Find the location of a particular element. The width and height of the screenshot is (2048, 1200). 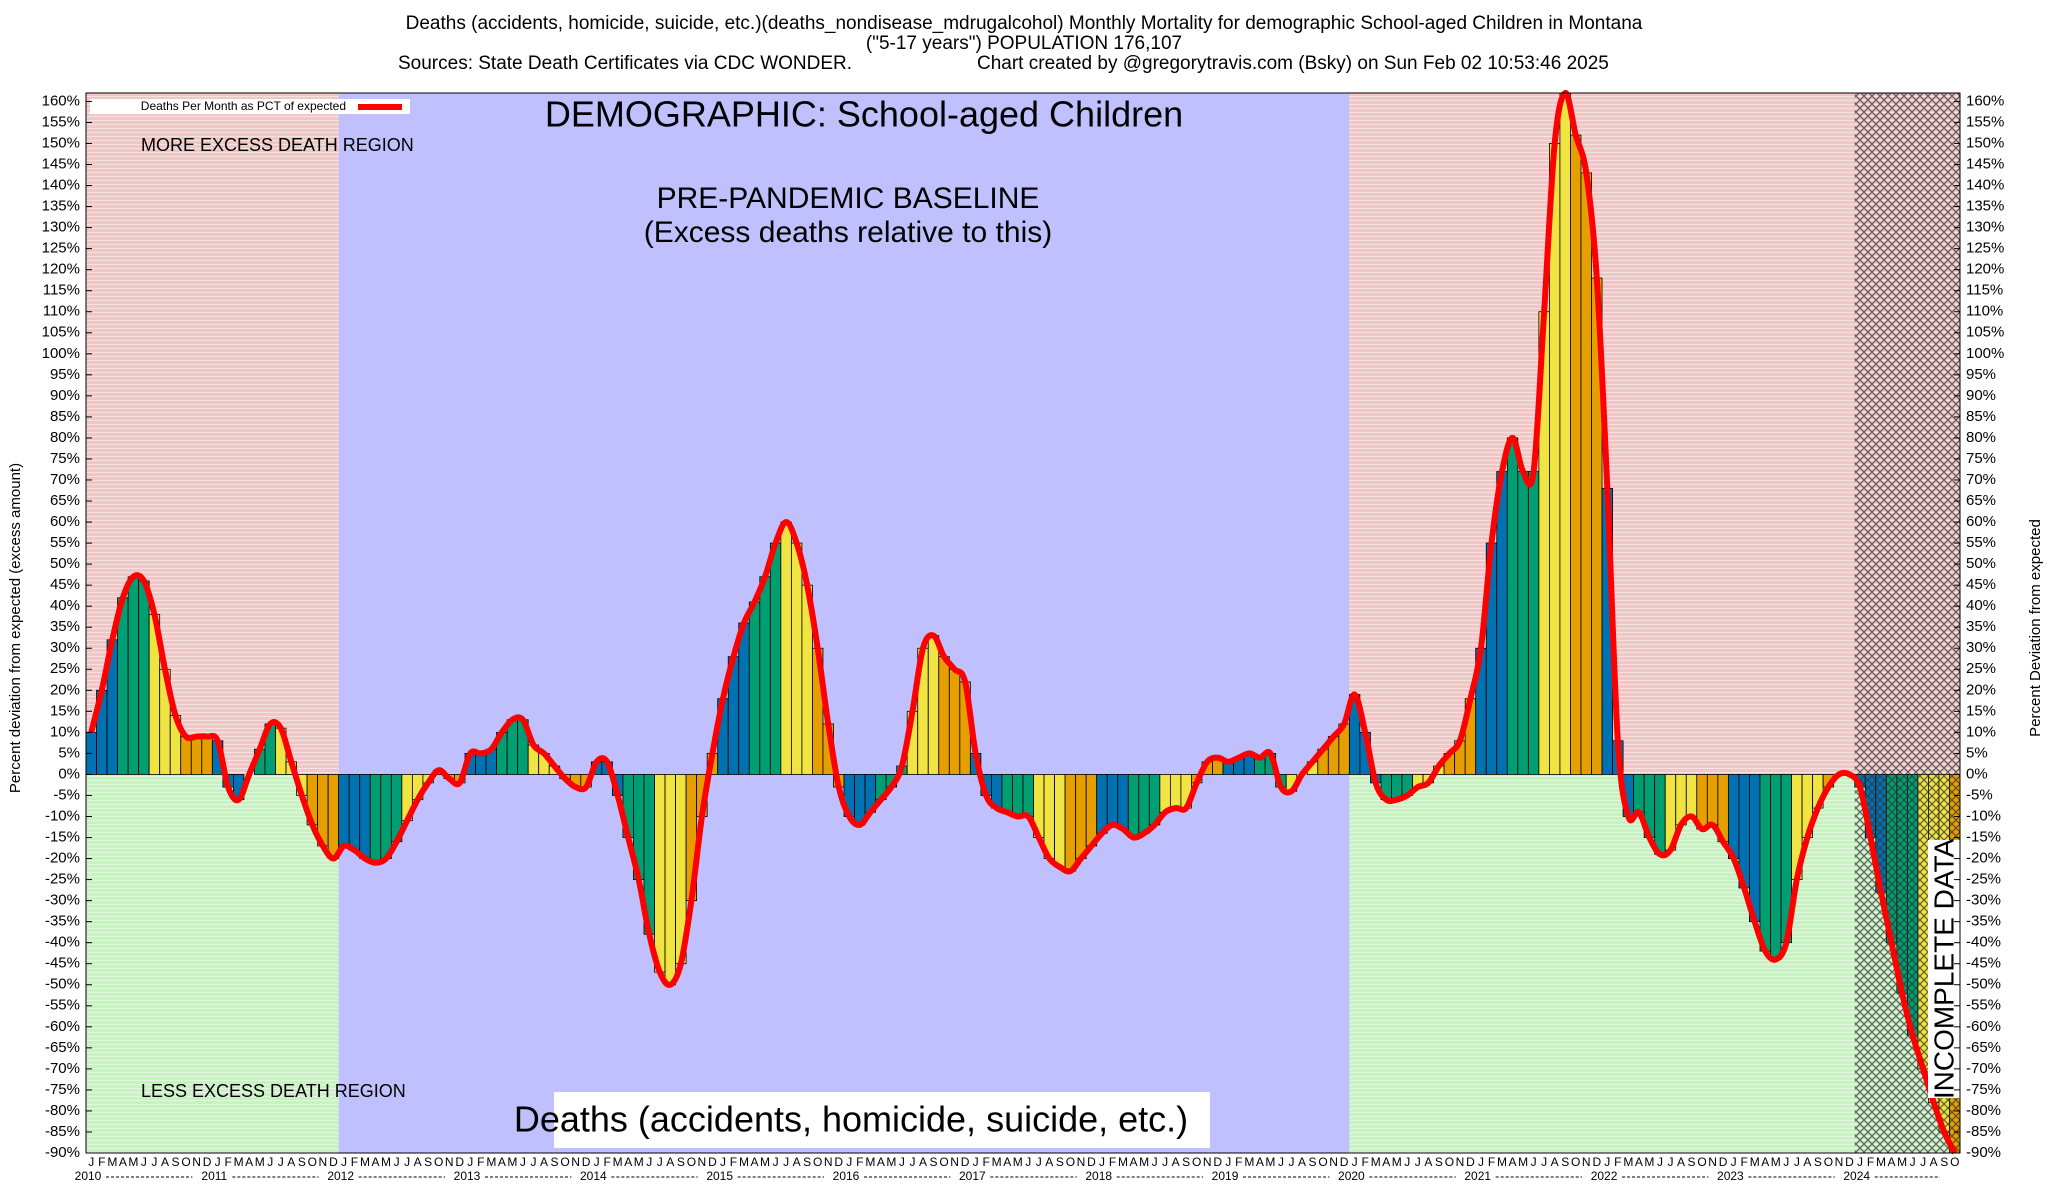

y2-tick-label: 155% is located at coordinates (1985, 121).